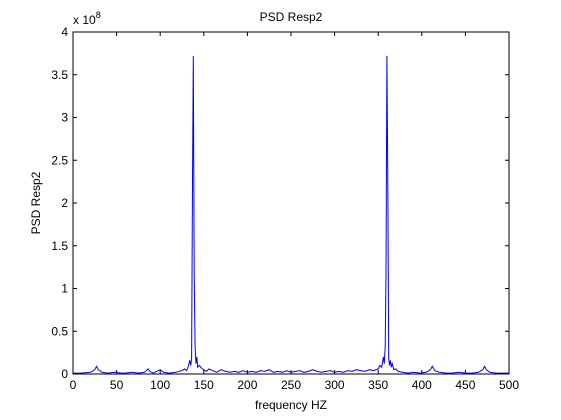 The image size is (561, 420). I want to click on y-tick-label: 2.5, so click(59, 160).